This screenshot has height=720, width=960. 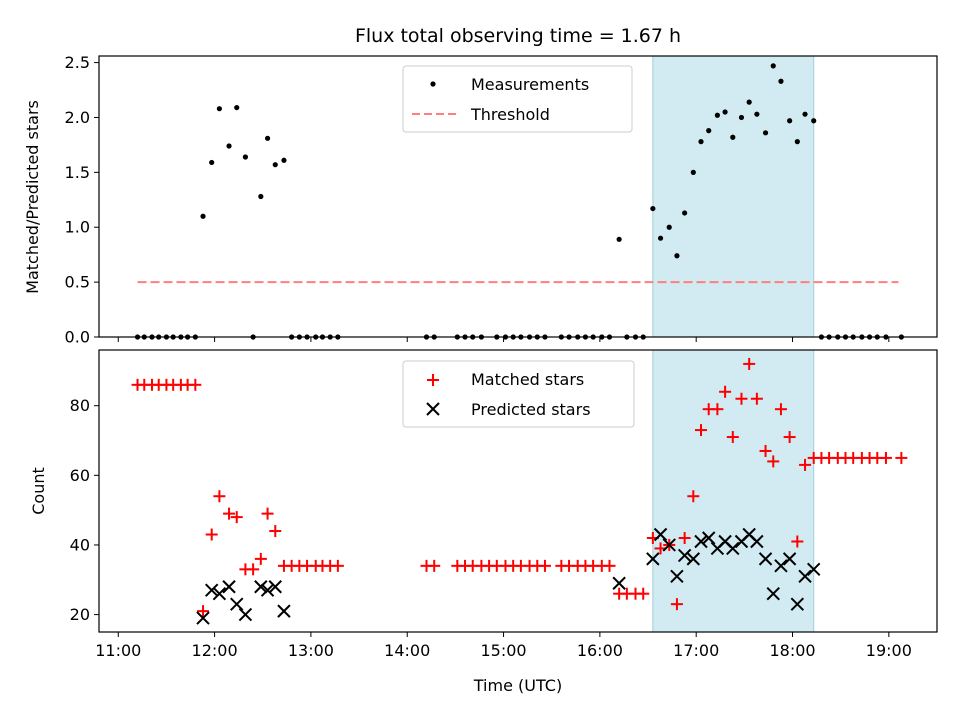 What do you see at coordinates (527, 379) in the screenshot?
I see `legend-matched-label: Matched stars` at bounding box center [527, 379].